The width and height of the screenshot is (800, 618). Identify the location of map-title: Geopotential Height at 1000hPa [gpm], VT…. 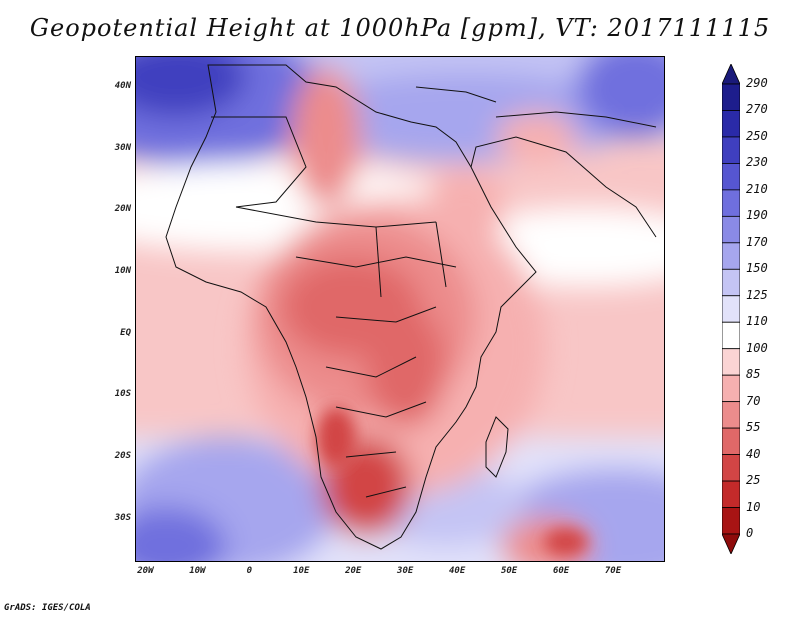
(400, 28).